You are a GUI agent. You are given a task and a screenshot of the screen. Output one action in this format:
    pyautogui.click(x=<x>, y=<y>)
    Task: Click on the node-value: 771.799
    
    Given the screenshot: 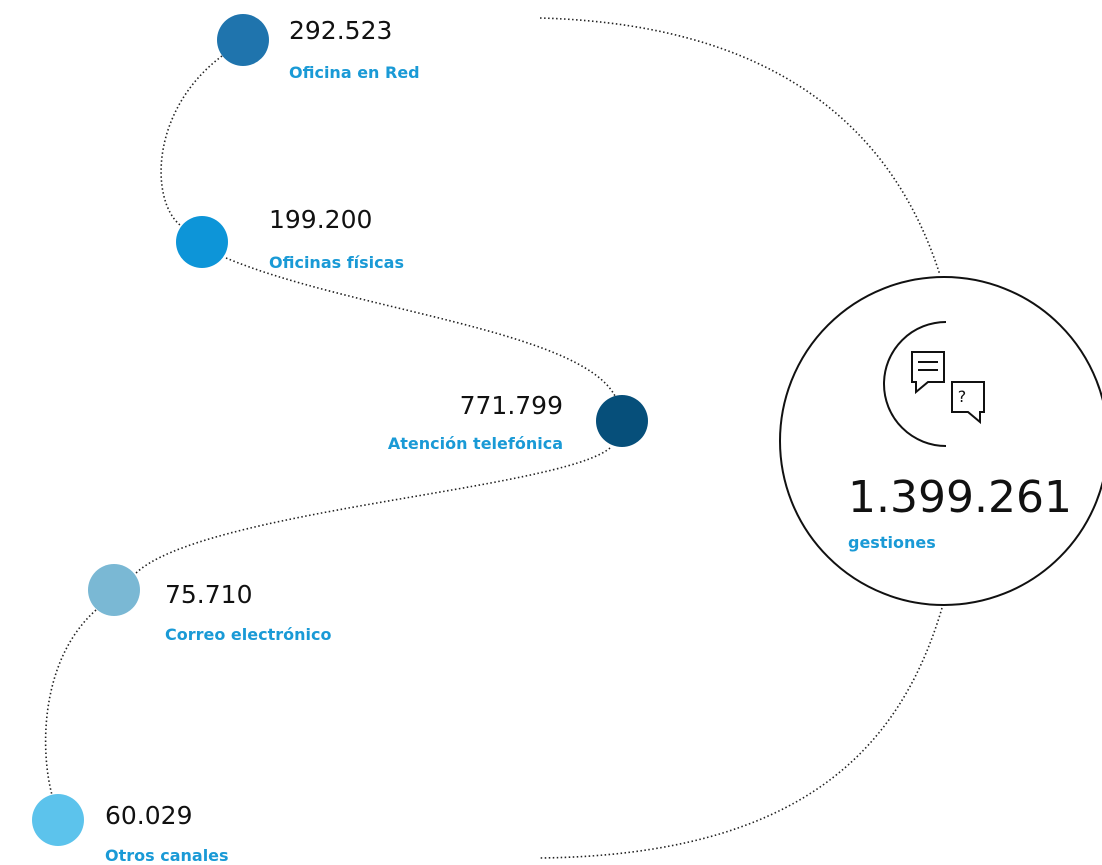 What is the action you would take?
    pyautogui.click(x=511, y=405)
    